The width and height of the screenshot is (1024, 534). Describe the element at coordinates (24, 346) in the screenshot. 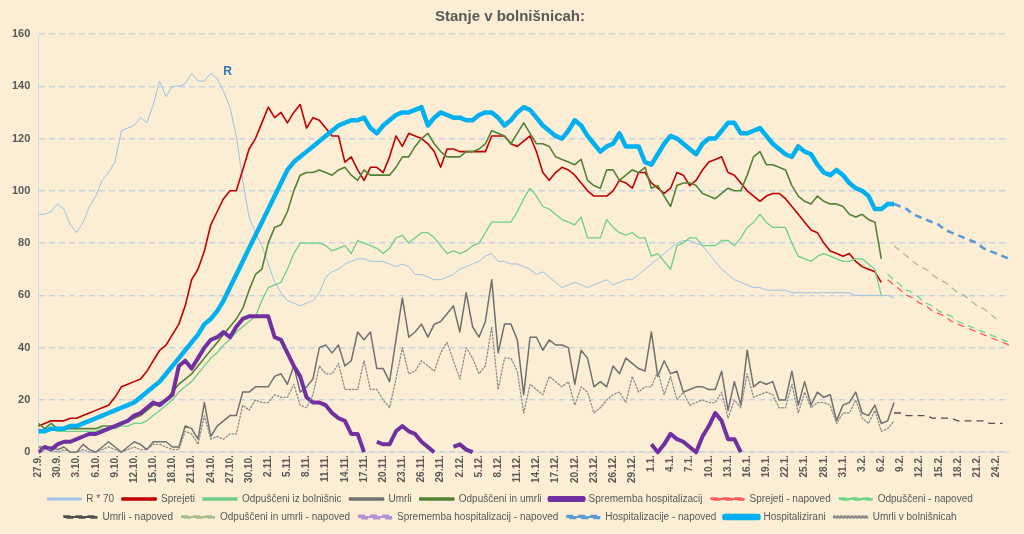

I see `y-tick-label: 40` at that location.